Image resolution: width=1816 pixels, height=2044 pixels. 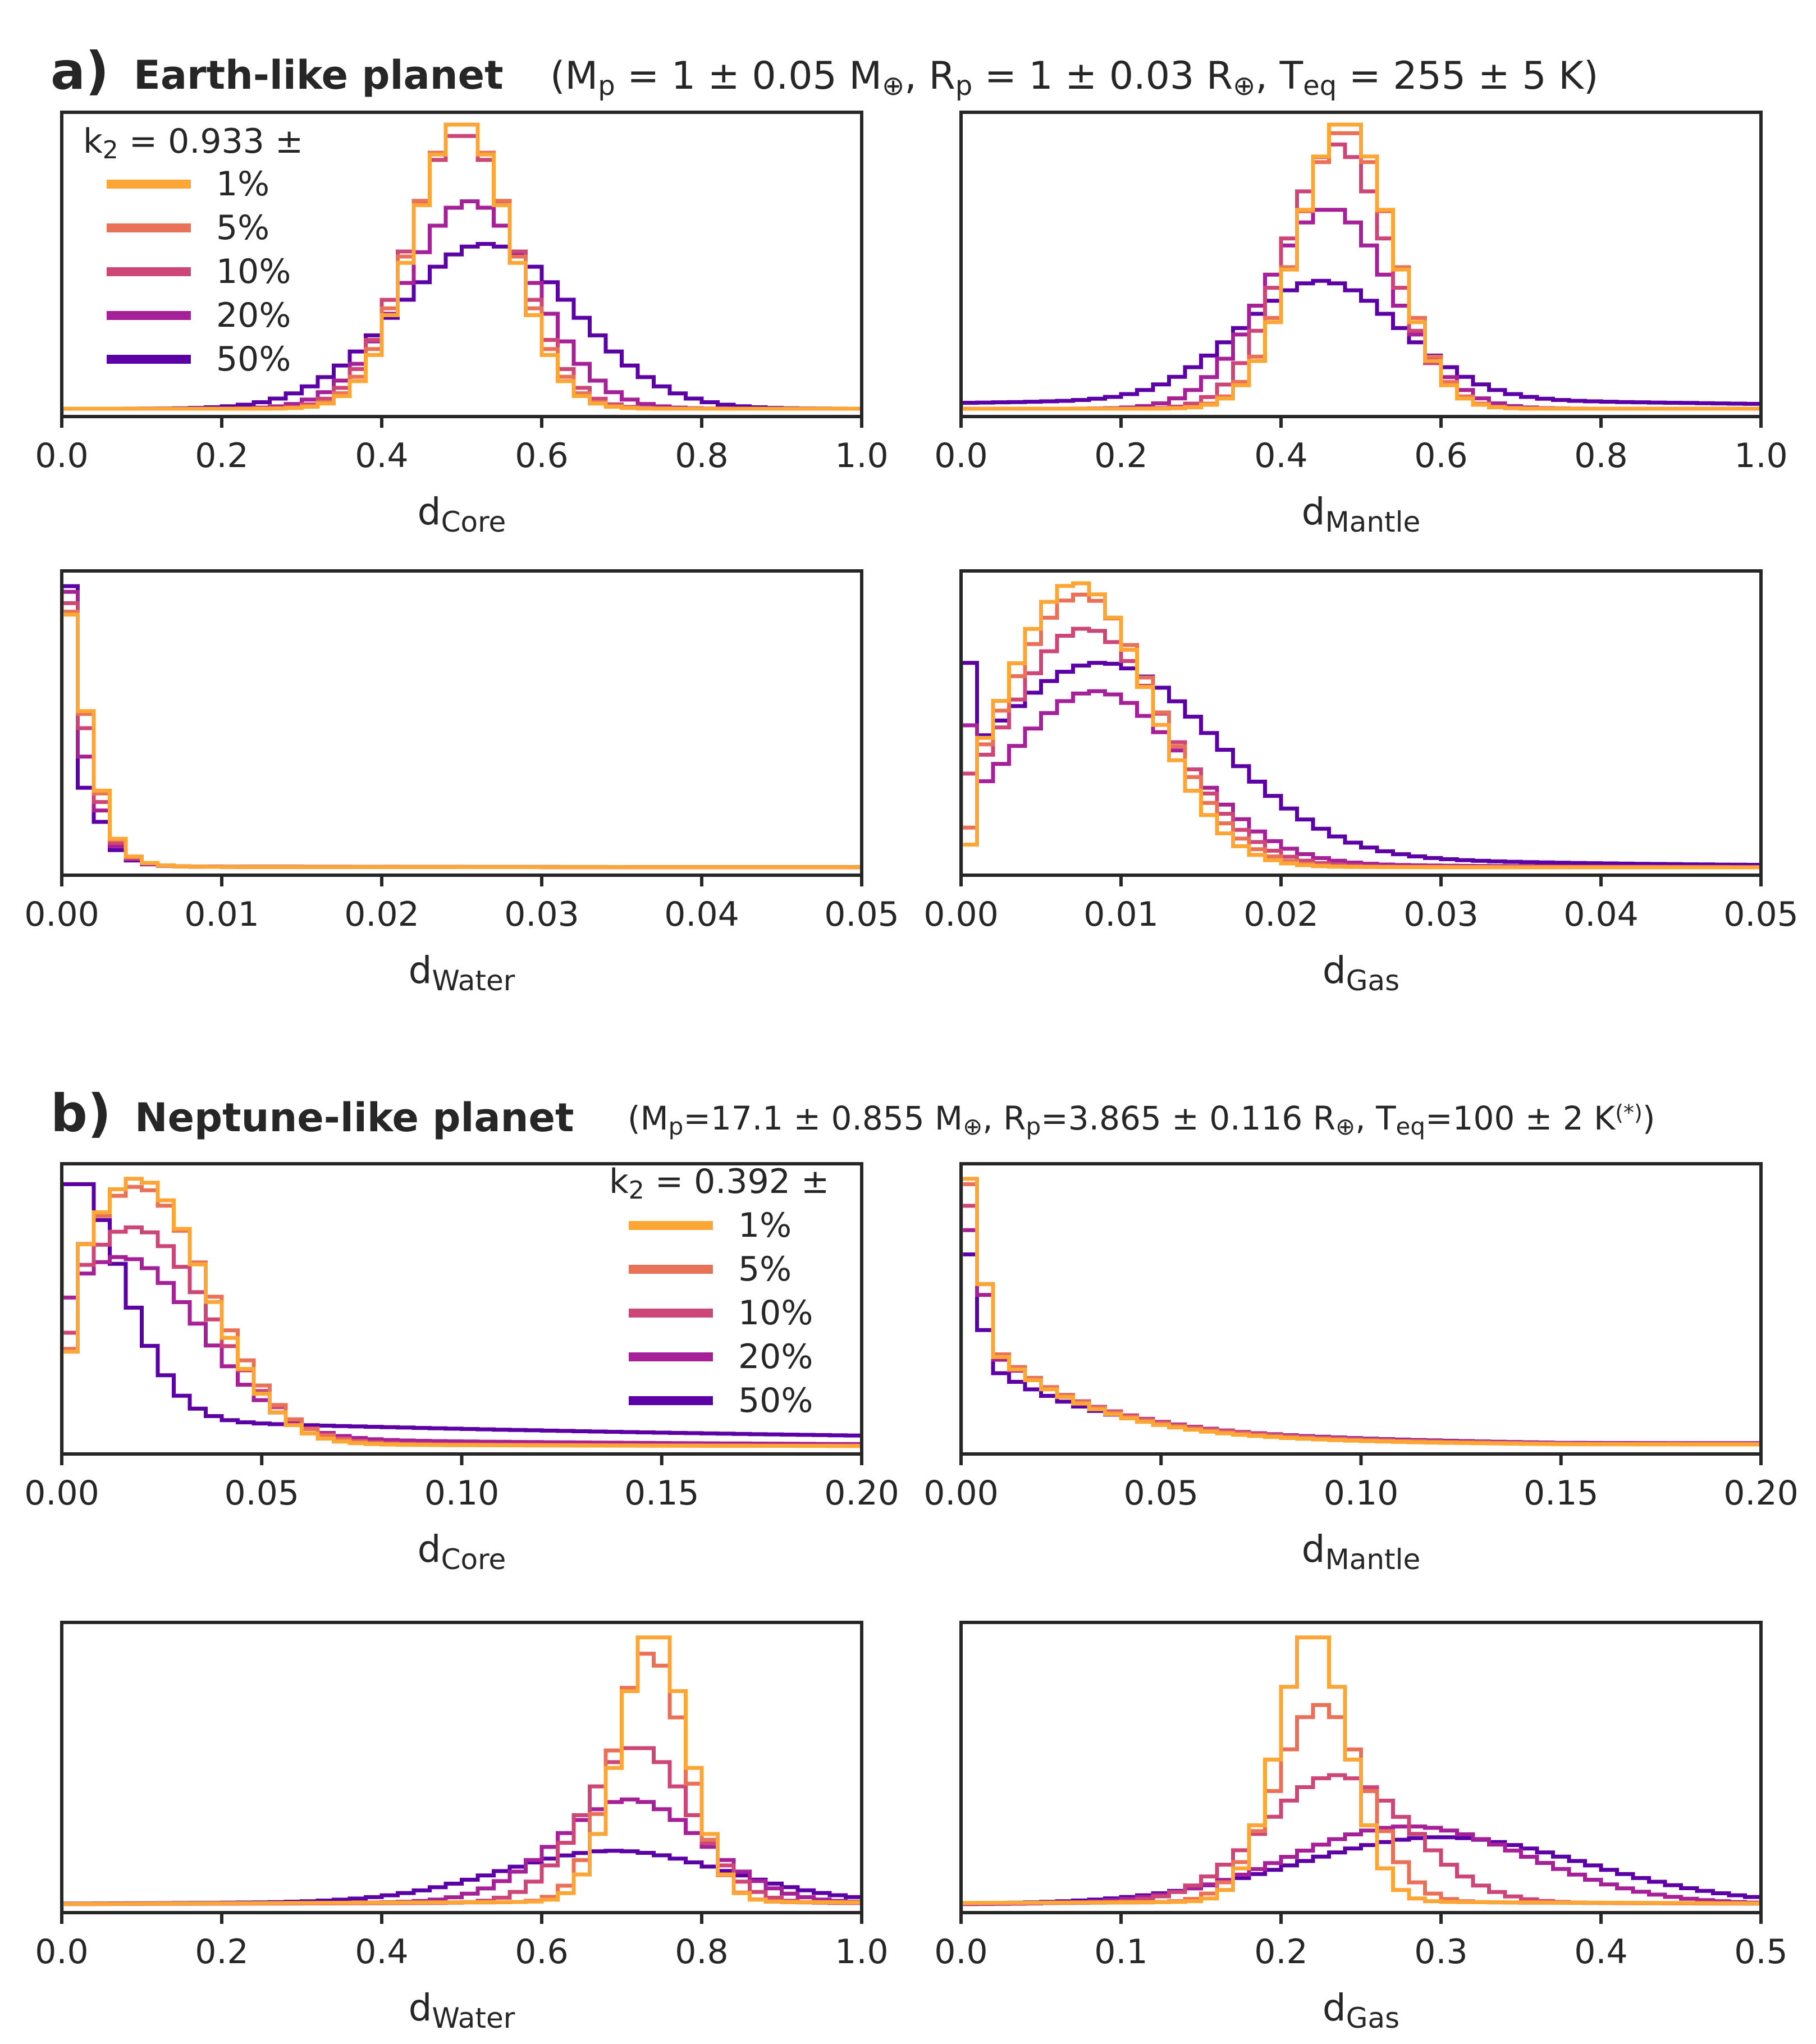 I want to click on legend-a: k2 = 0.933 ± 1%5% 10% 20% 50%, so click(x=193, y=250).